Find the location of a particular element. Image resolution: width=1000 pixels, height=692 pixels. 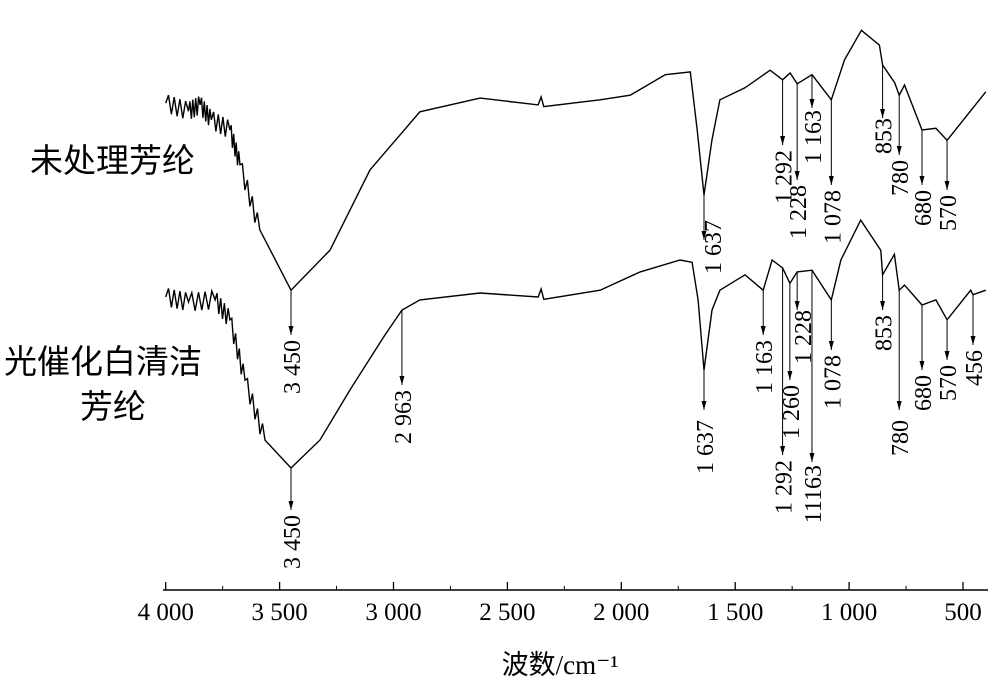

x-tick-label: 3 000 is located at coordinates (393, 612).